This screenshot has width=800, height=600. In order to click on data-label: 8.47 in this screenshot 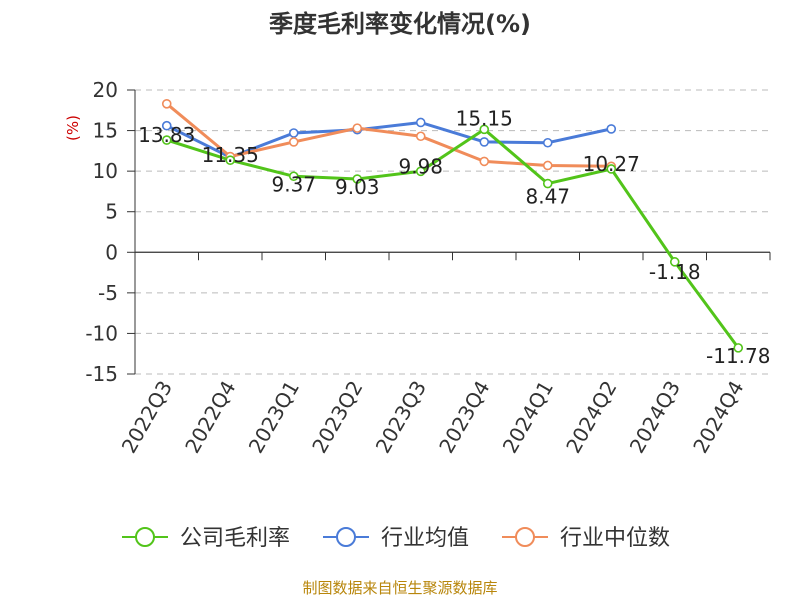, I will do `click(547, 197)`.